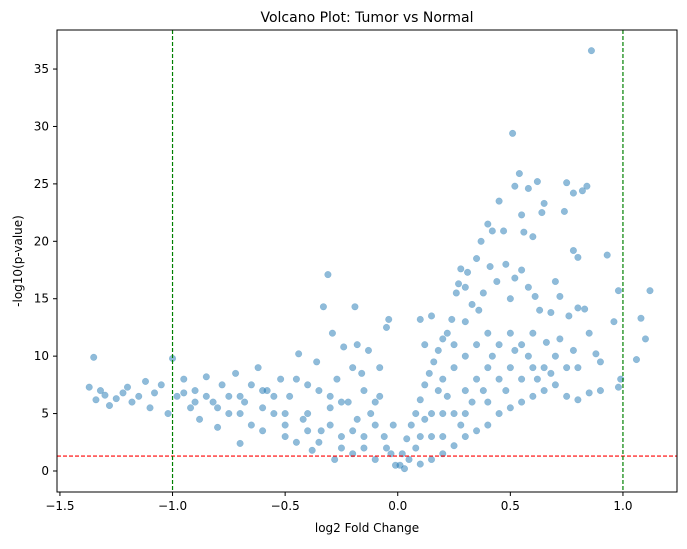 This screenshot has height=549, width=687. What do you see at coordinates (338, 502) in the screenshot?
I see `x-axis: −1.5 −1.0 −0.5 0.0 0.5 1.0` at bounding box center [338, 502].